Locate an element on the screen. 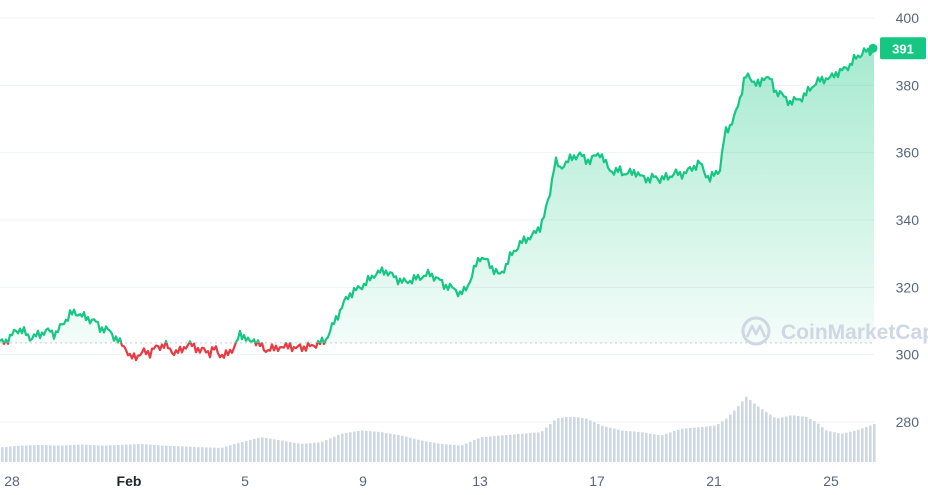 This screenshot has height=495, width=928. watermark-text: CoinMarketCap is located at coordinates (854, 332).